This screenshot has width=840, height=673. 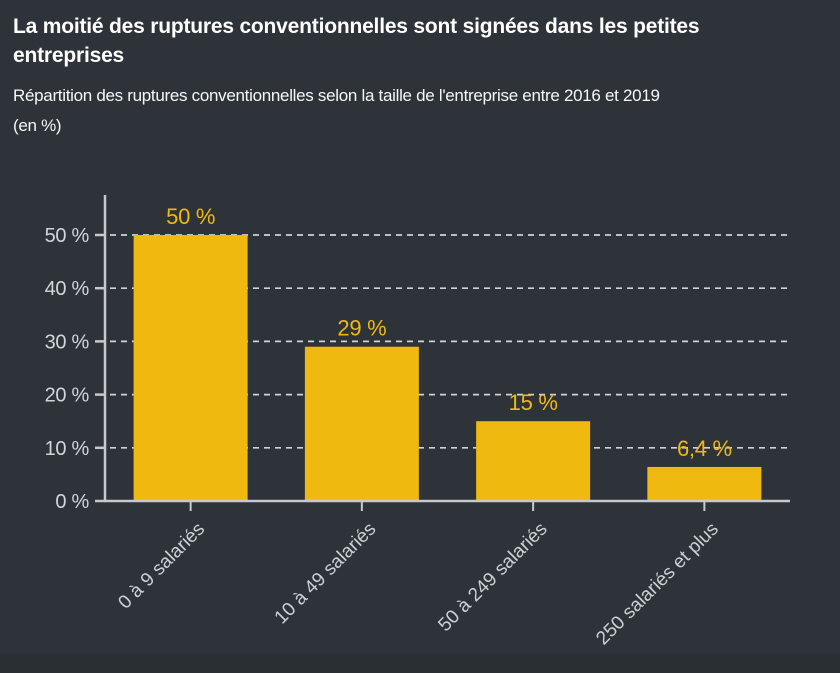 I want to click on x-category-label: 0 à 9 salariés, so click(x=161, y=566).